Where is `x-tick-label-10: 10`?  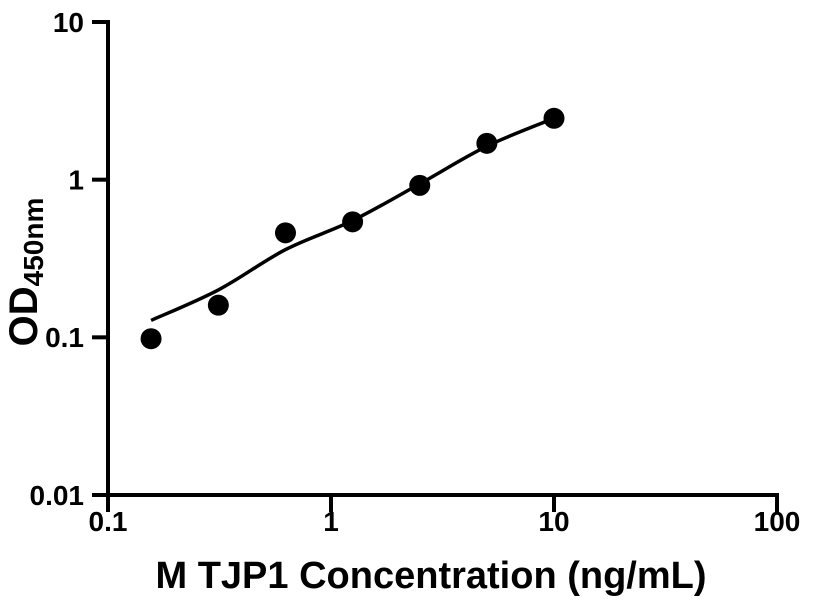
x-tick-label-10: 10 is located at coordinates (553, 521).